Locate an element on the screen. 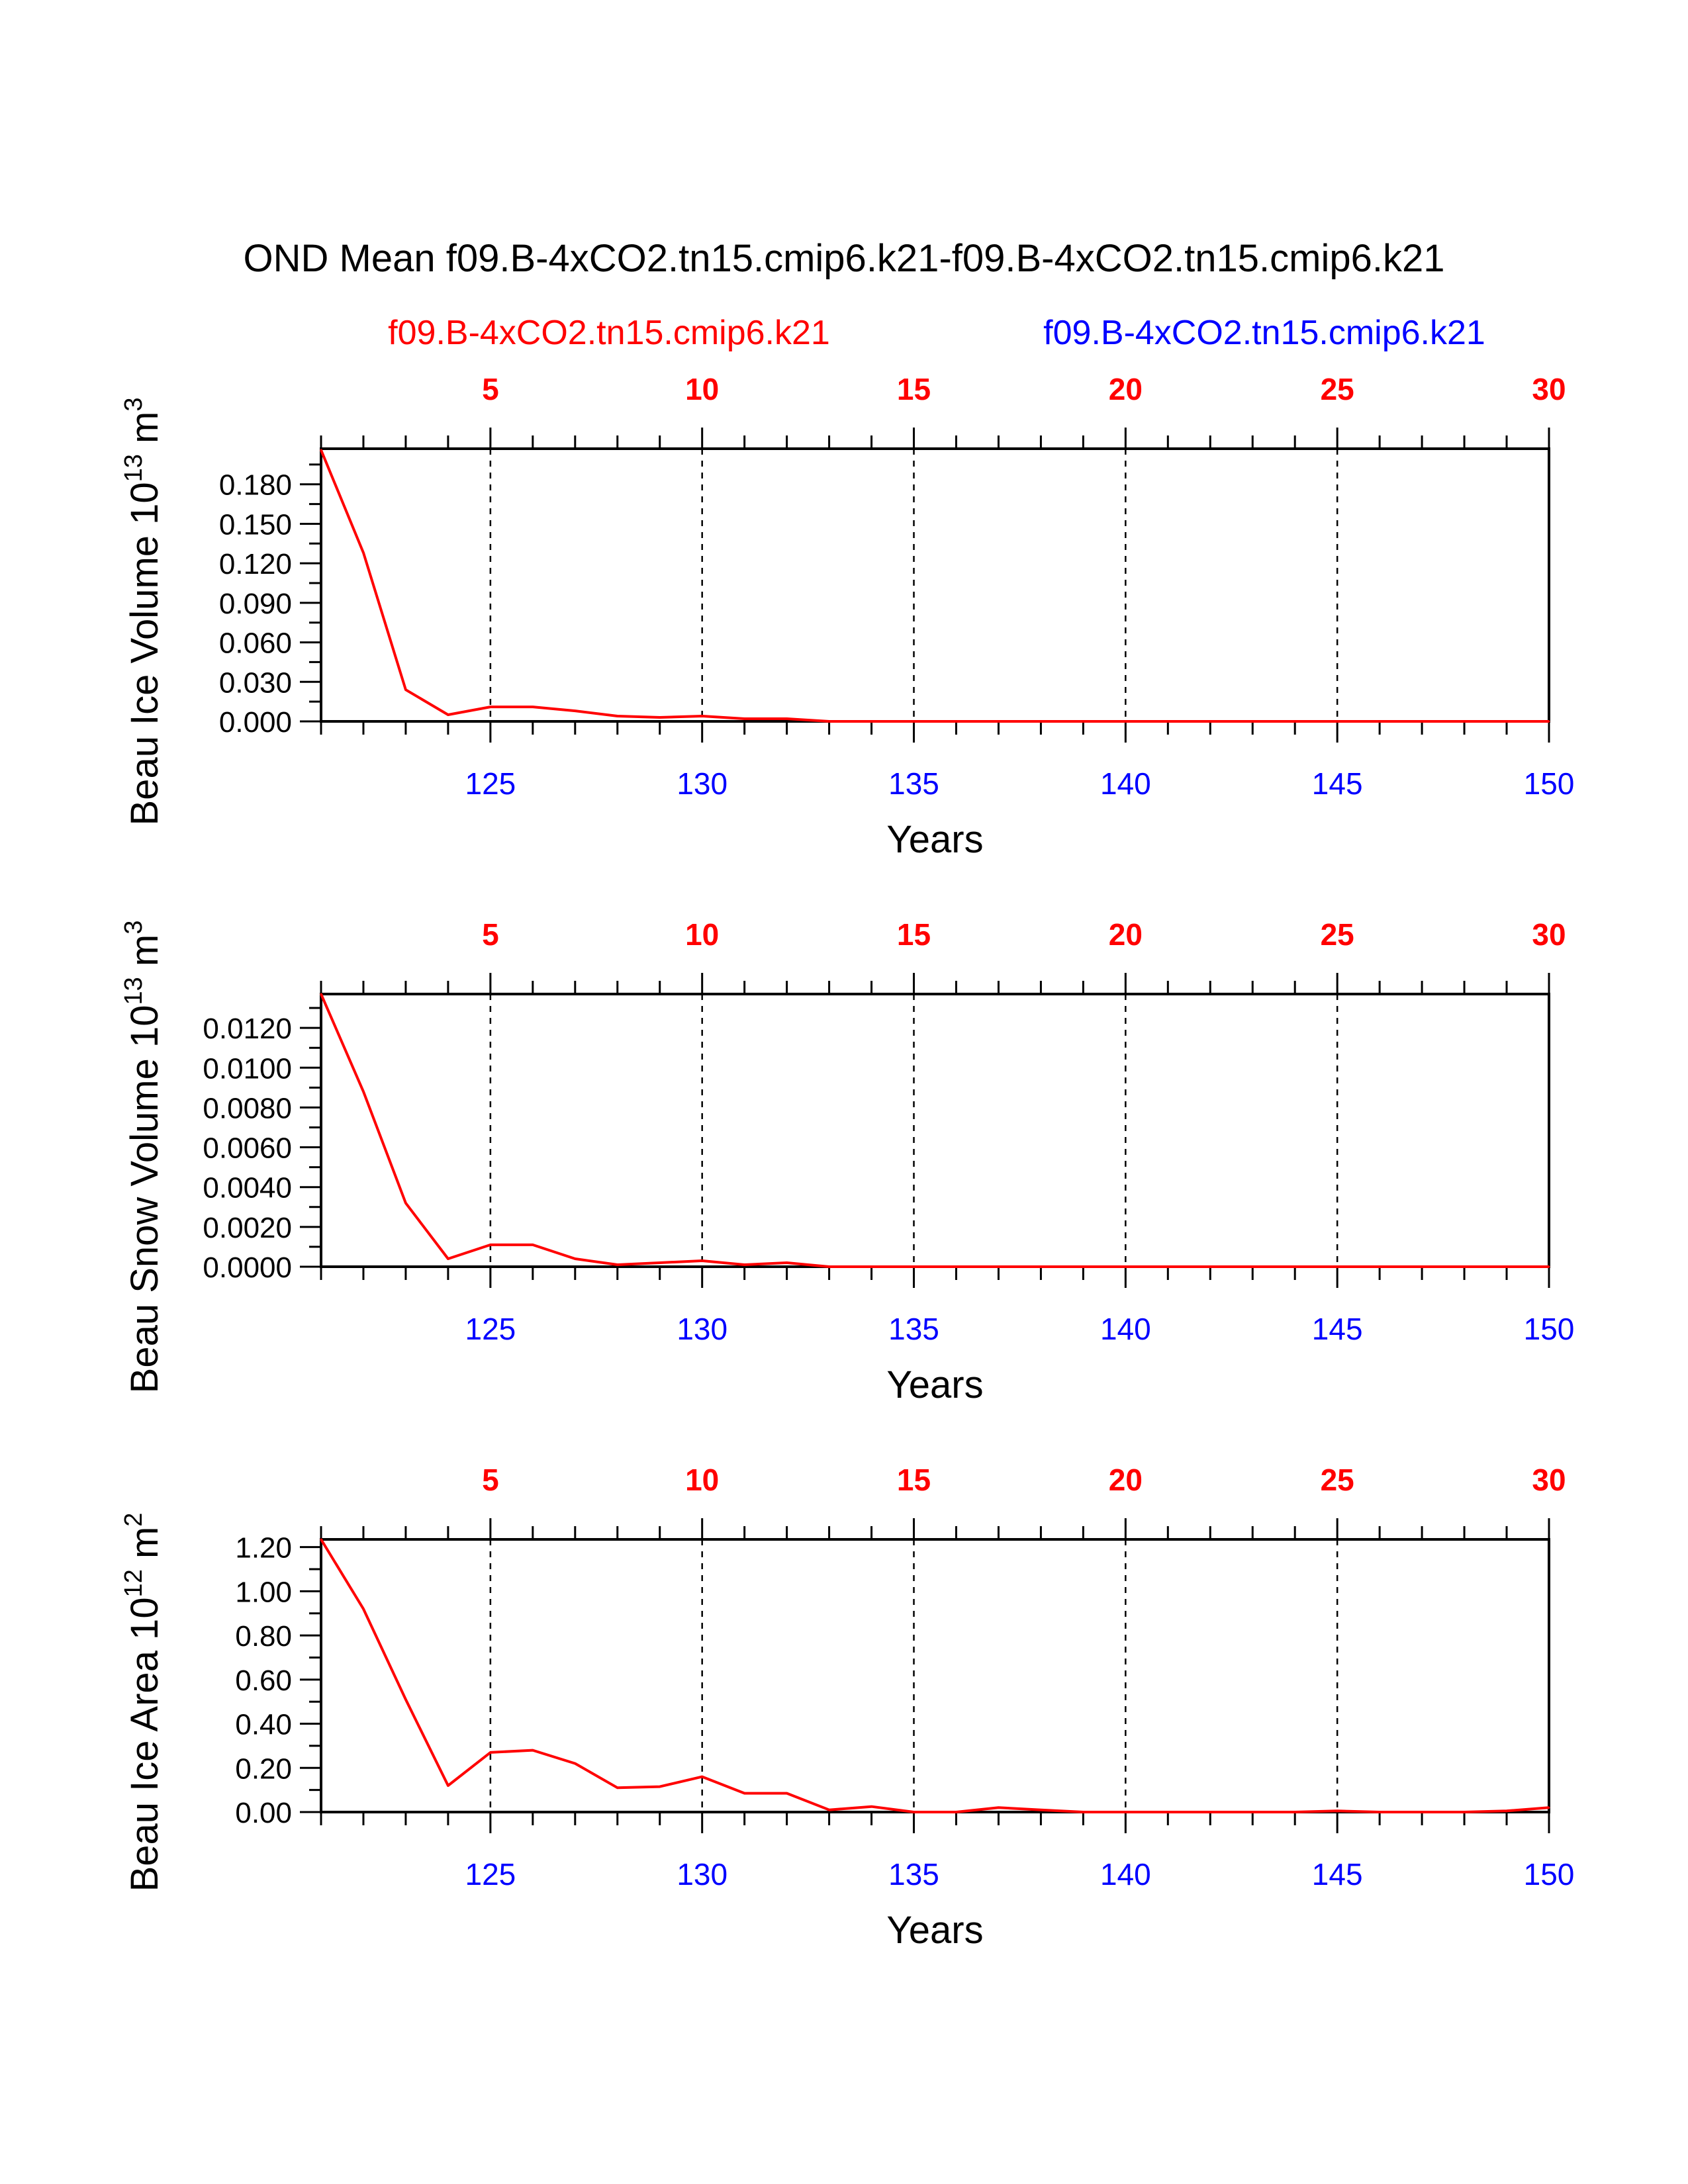  y-axis-title-unit: m is located at coordinates (144, 1548).